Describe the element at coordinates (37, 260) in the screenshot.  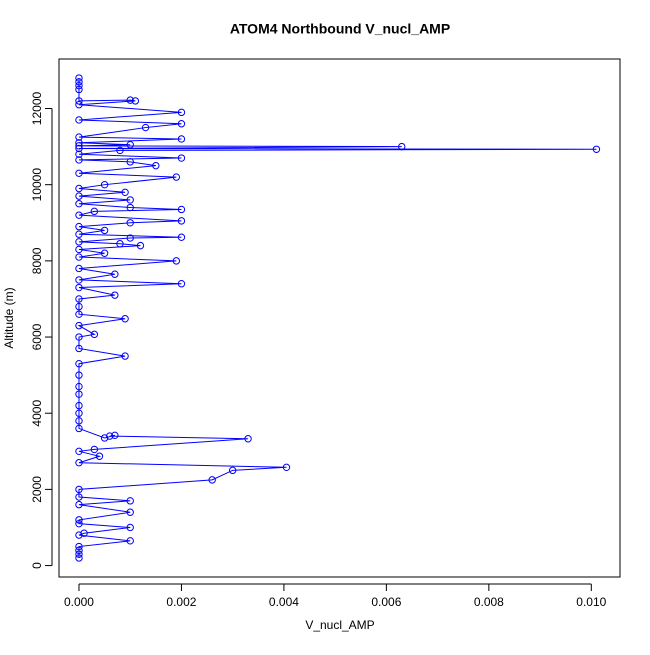
I see `y-tick-label: 8000` at that location.